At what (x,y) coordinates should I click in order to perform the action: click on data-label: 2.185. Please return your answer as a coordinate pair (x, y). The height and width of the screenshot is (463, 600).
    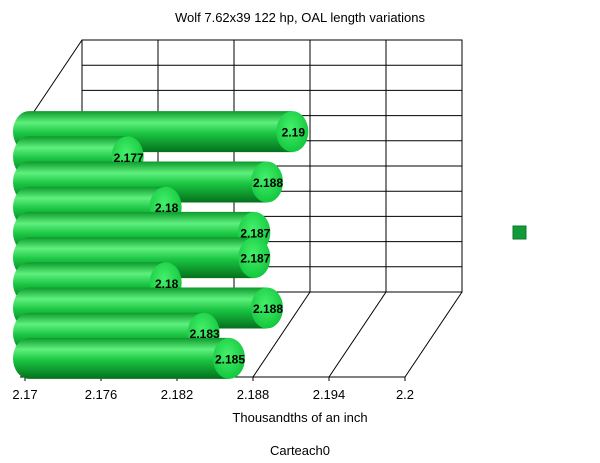
    Looking at the image, I should click on (230, 359).